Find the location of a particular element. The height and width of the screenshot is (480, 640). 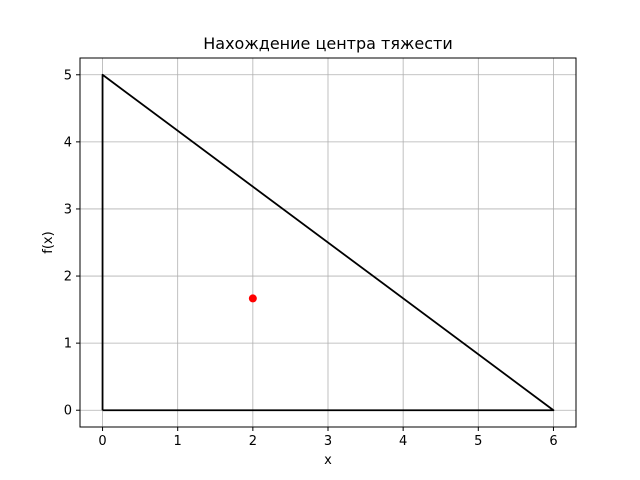

x-tick-label: 2 is located at coordinates (253, 441).